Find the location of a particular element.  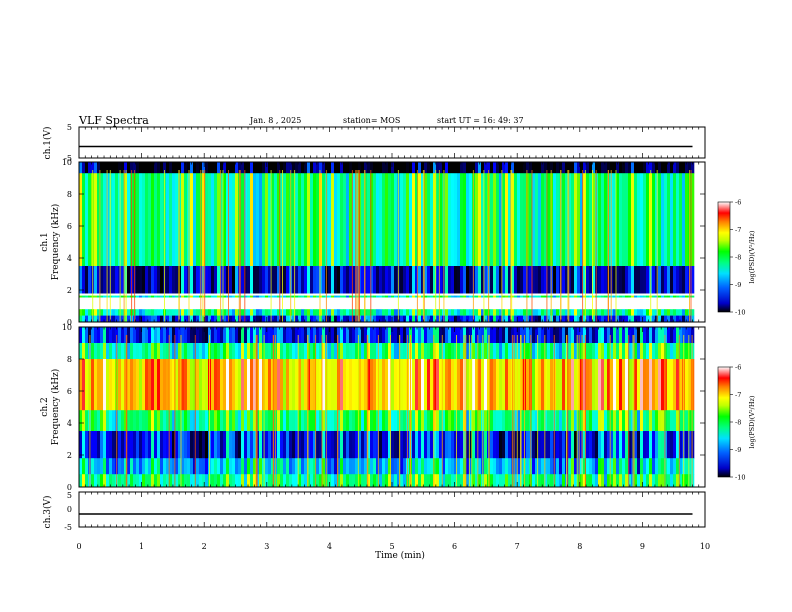

colorbar-tick-label: -7 is located at coordinates (738, 395).